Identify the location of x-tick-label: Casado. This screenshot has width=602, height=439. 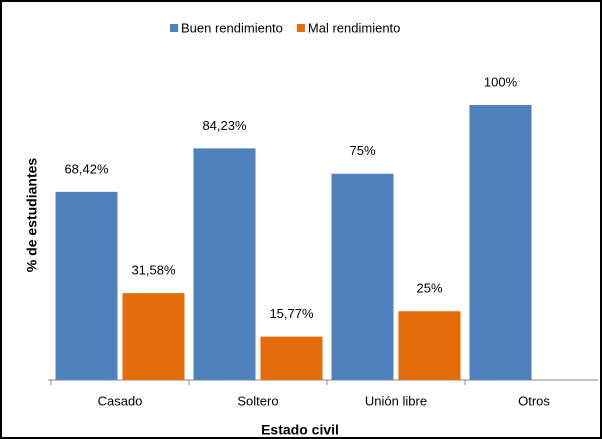
(120, 400).